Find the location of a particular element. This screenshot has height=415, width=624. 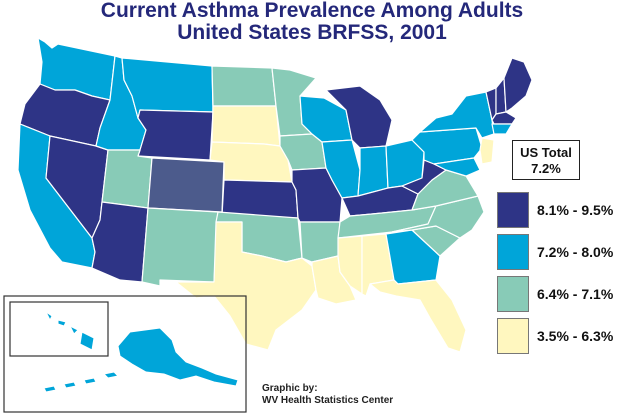

state-alaska is located at coordinates (141, 360).